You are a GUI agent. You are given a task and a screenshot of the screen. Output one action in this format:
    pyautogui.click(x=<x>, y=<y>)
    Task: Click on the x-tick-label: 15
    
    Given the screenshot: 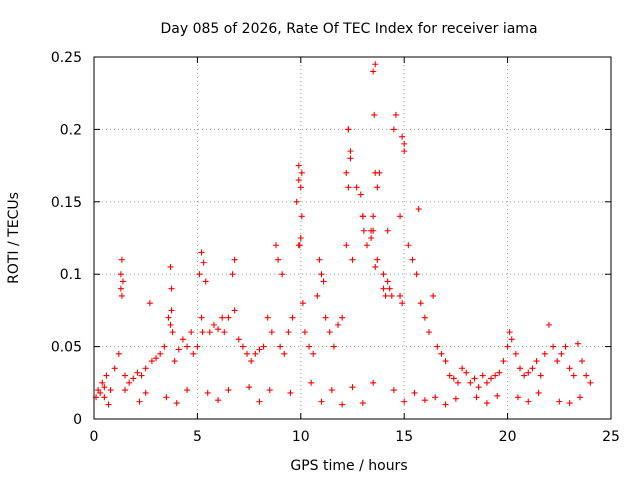 What is the action you would take?
    pyautogui.click(x=404, y=437)
    